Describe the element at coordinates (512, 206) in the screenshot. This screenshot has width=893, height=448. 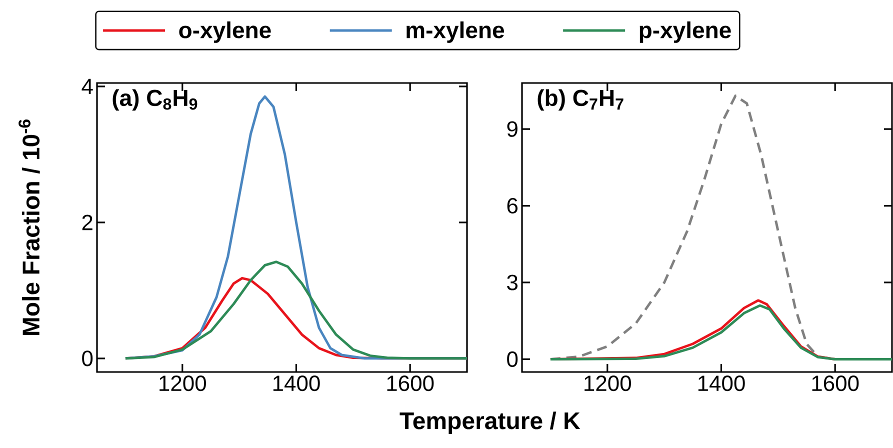
I see `y-tick-label: 6` at that location.